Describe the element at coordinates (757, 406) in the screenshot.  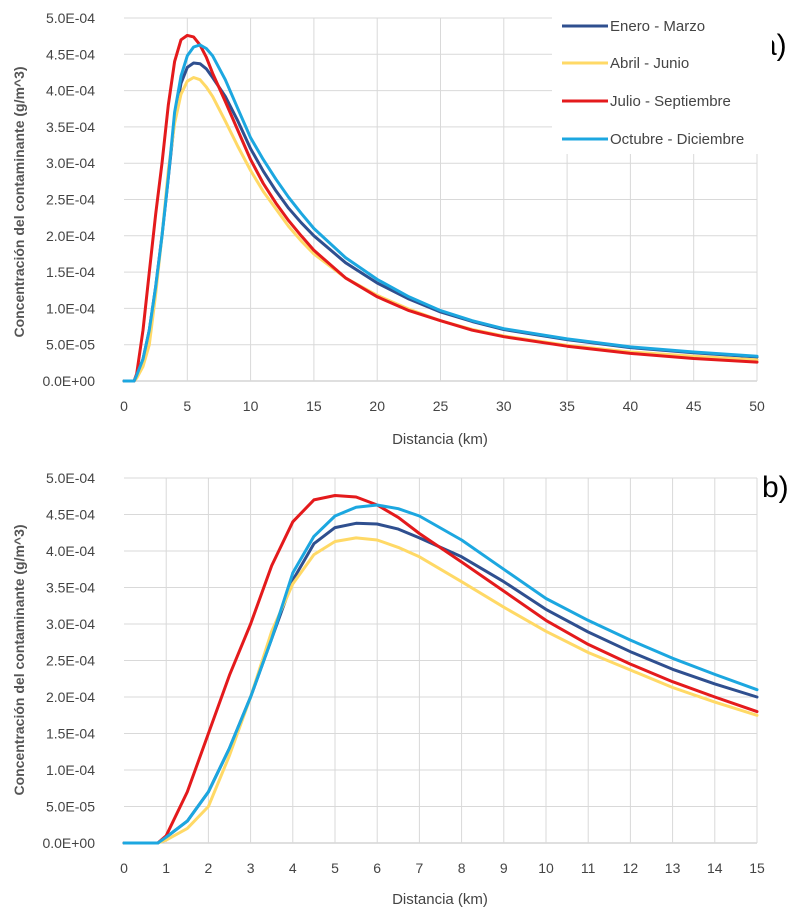
I see `x-tick-label: 50` at that location.